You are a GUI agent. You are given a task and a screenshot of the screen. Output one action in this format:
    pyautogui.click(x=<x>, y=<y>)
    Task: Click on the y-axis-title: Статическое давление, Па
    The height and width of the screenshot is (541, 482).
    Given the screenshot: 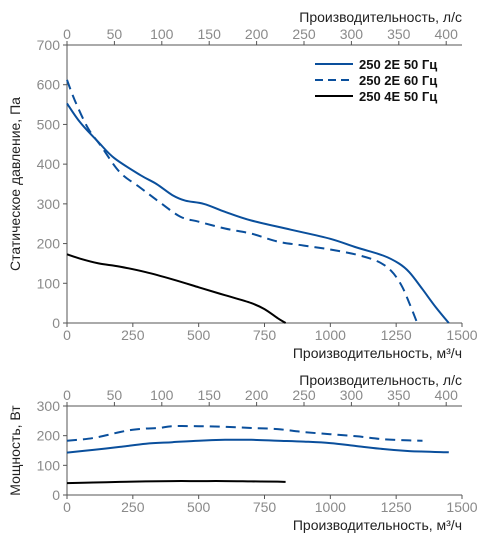 What is the action you would take?
    pyautogui.click(x=15, y=184)
    